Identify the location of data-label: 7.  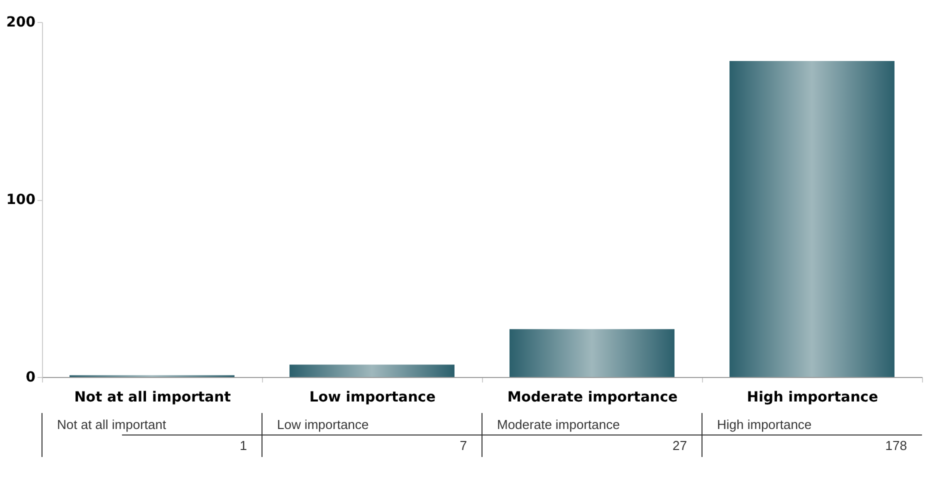
(463, 445).